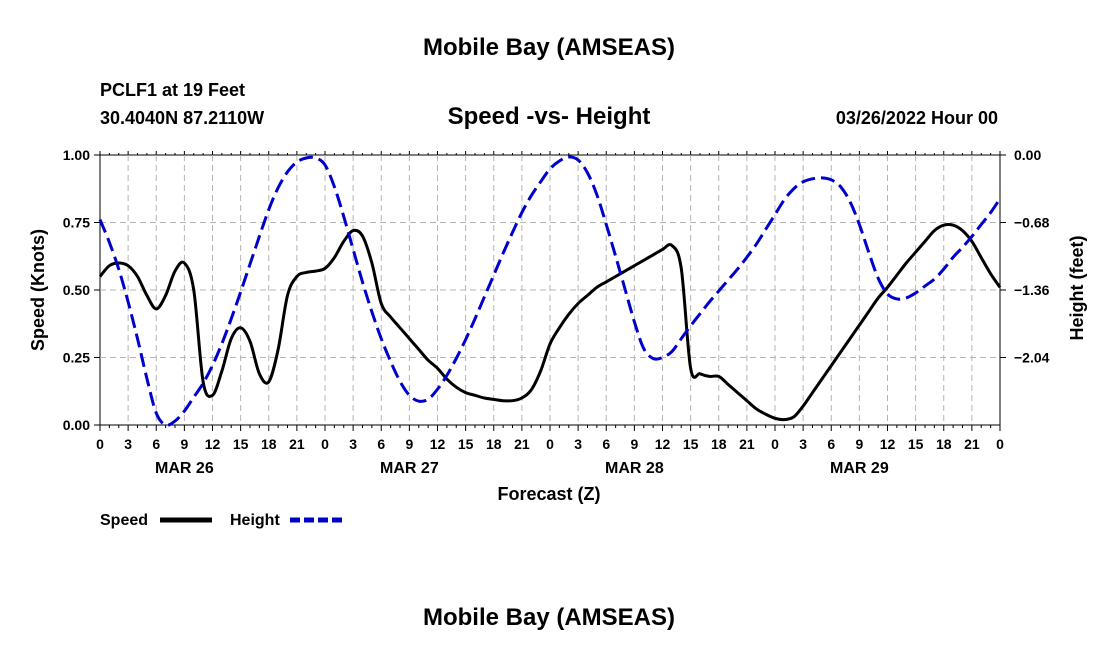 This screenshot has height=650, width=1100. Describe the element at coordinates (1025, 256) in the screenshot. I see `right-axis: −2.04 −1.36 −0.68 0.00` at that location.